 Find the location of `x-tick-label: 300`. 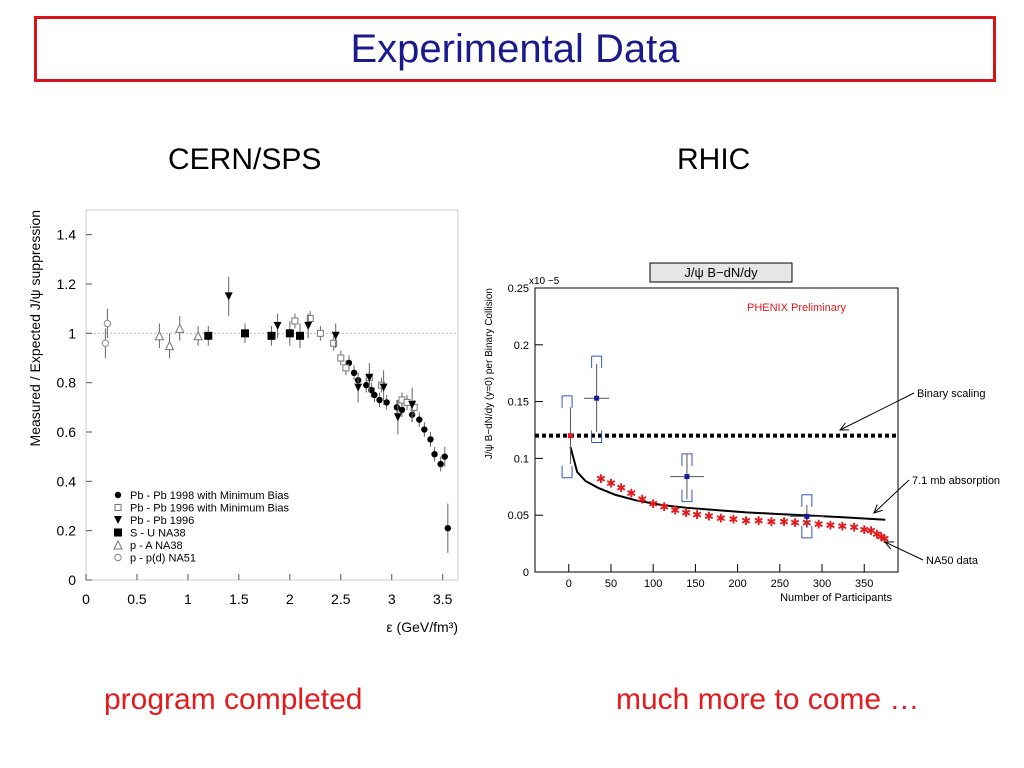

x-tick-label: 300 is located at coordinates (822, 584).